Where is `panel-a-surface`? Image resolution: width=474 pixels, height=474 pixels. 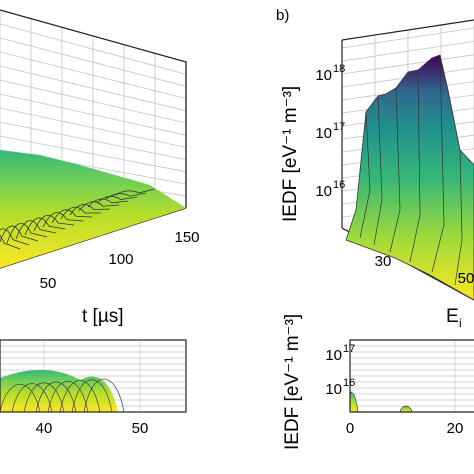
panel-a-surface is located at coordinates (93, 209).